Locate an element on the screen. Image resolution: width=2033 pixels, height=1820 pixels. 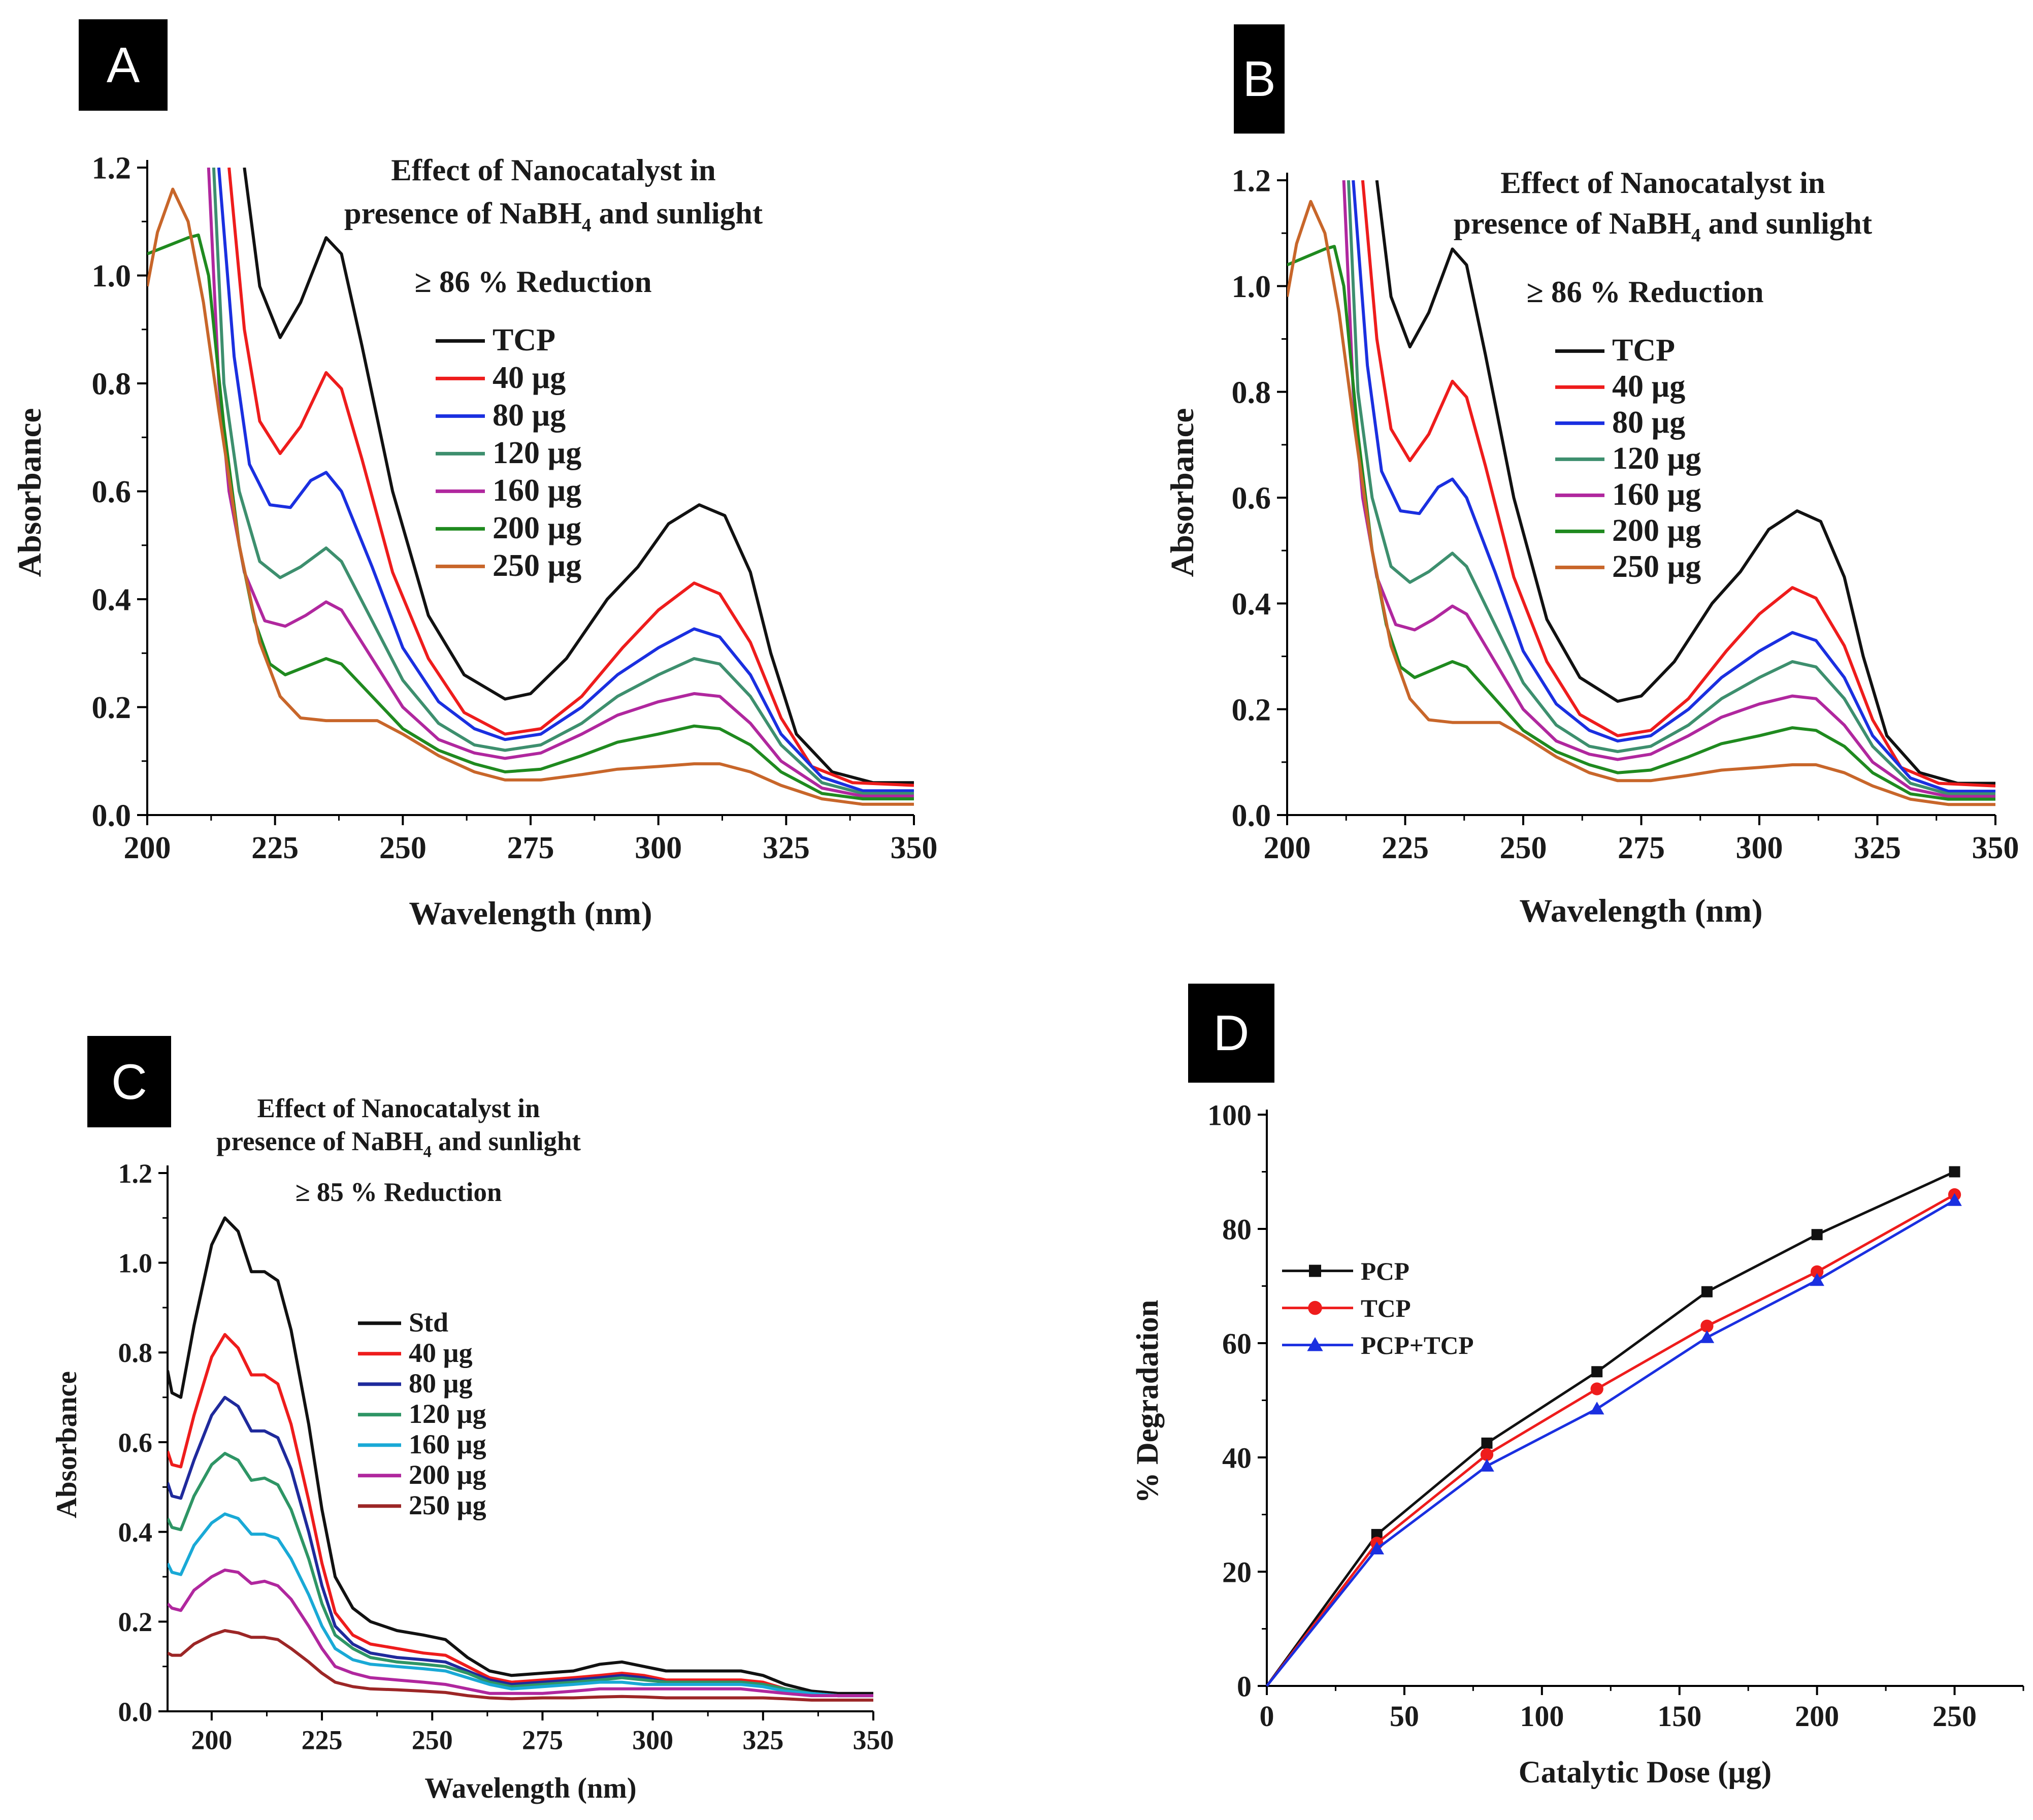
reduction-annotation: ≥ 86 % Reduction is located at coordinates (532, 282).